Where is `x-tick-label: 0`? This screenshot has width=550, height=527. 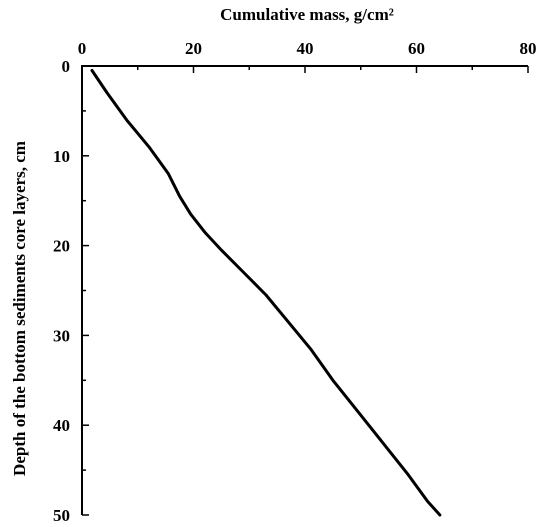
x-tick-label: 0 is located at coordinates (82, 48).